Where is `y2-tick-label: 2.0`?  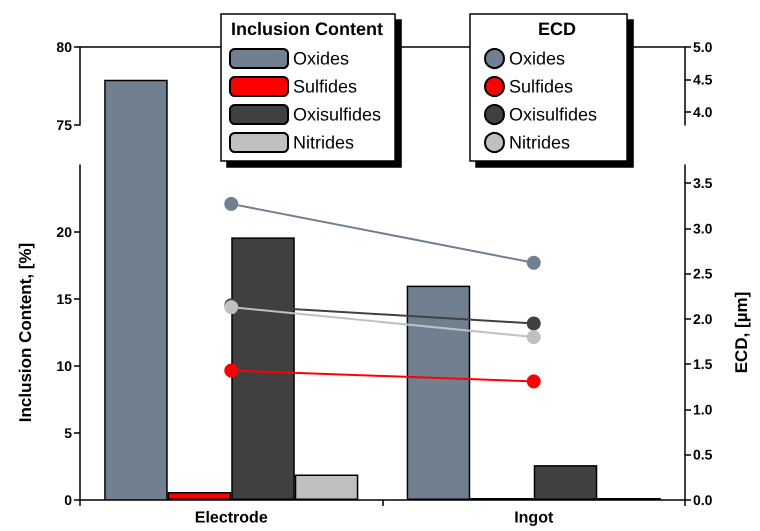
y2-tick-label: 2.0 is located at coordinates (703, 318).